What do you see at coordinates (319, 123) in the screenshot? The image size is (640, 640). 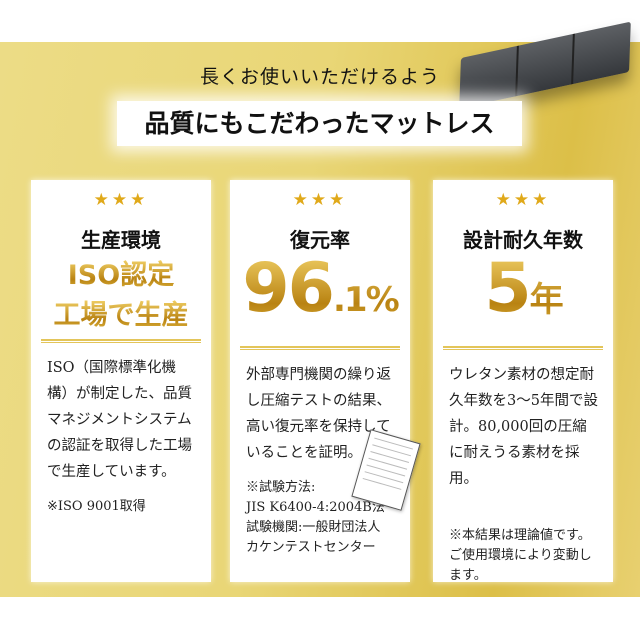 I see `header-title: 品質にもこだわったマットレス` at bounding box center [319, 123].